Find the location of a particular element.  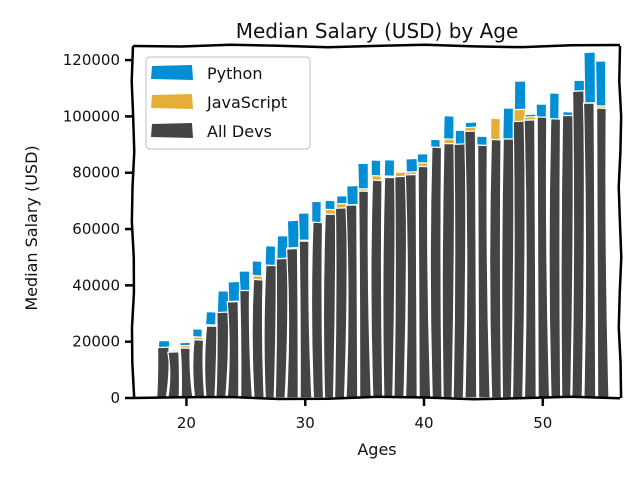

x-ticks: 20 30 40 50 is located at coordinates (364, 415).